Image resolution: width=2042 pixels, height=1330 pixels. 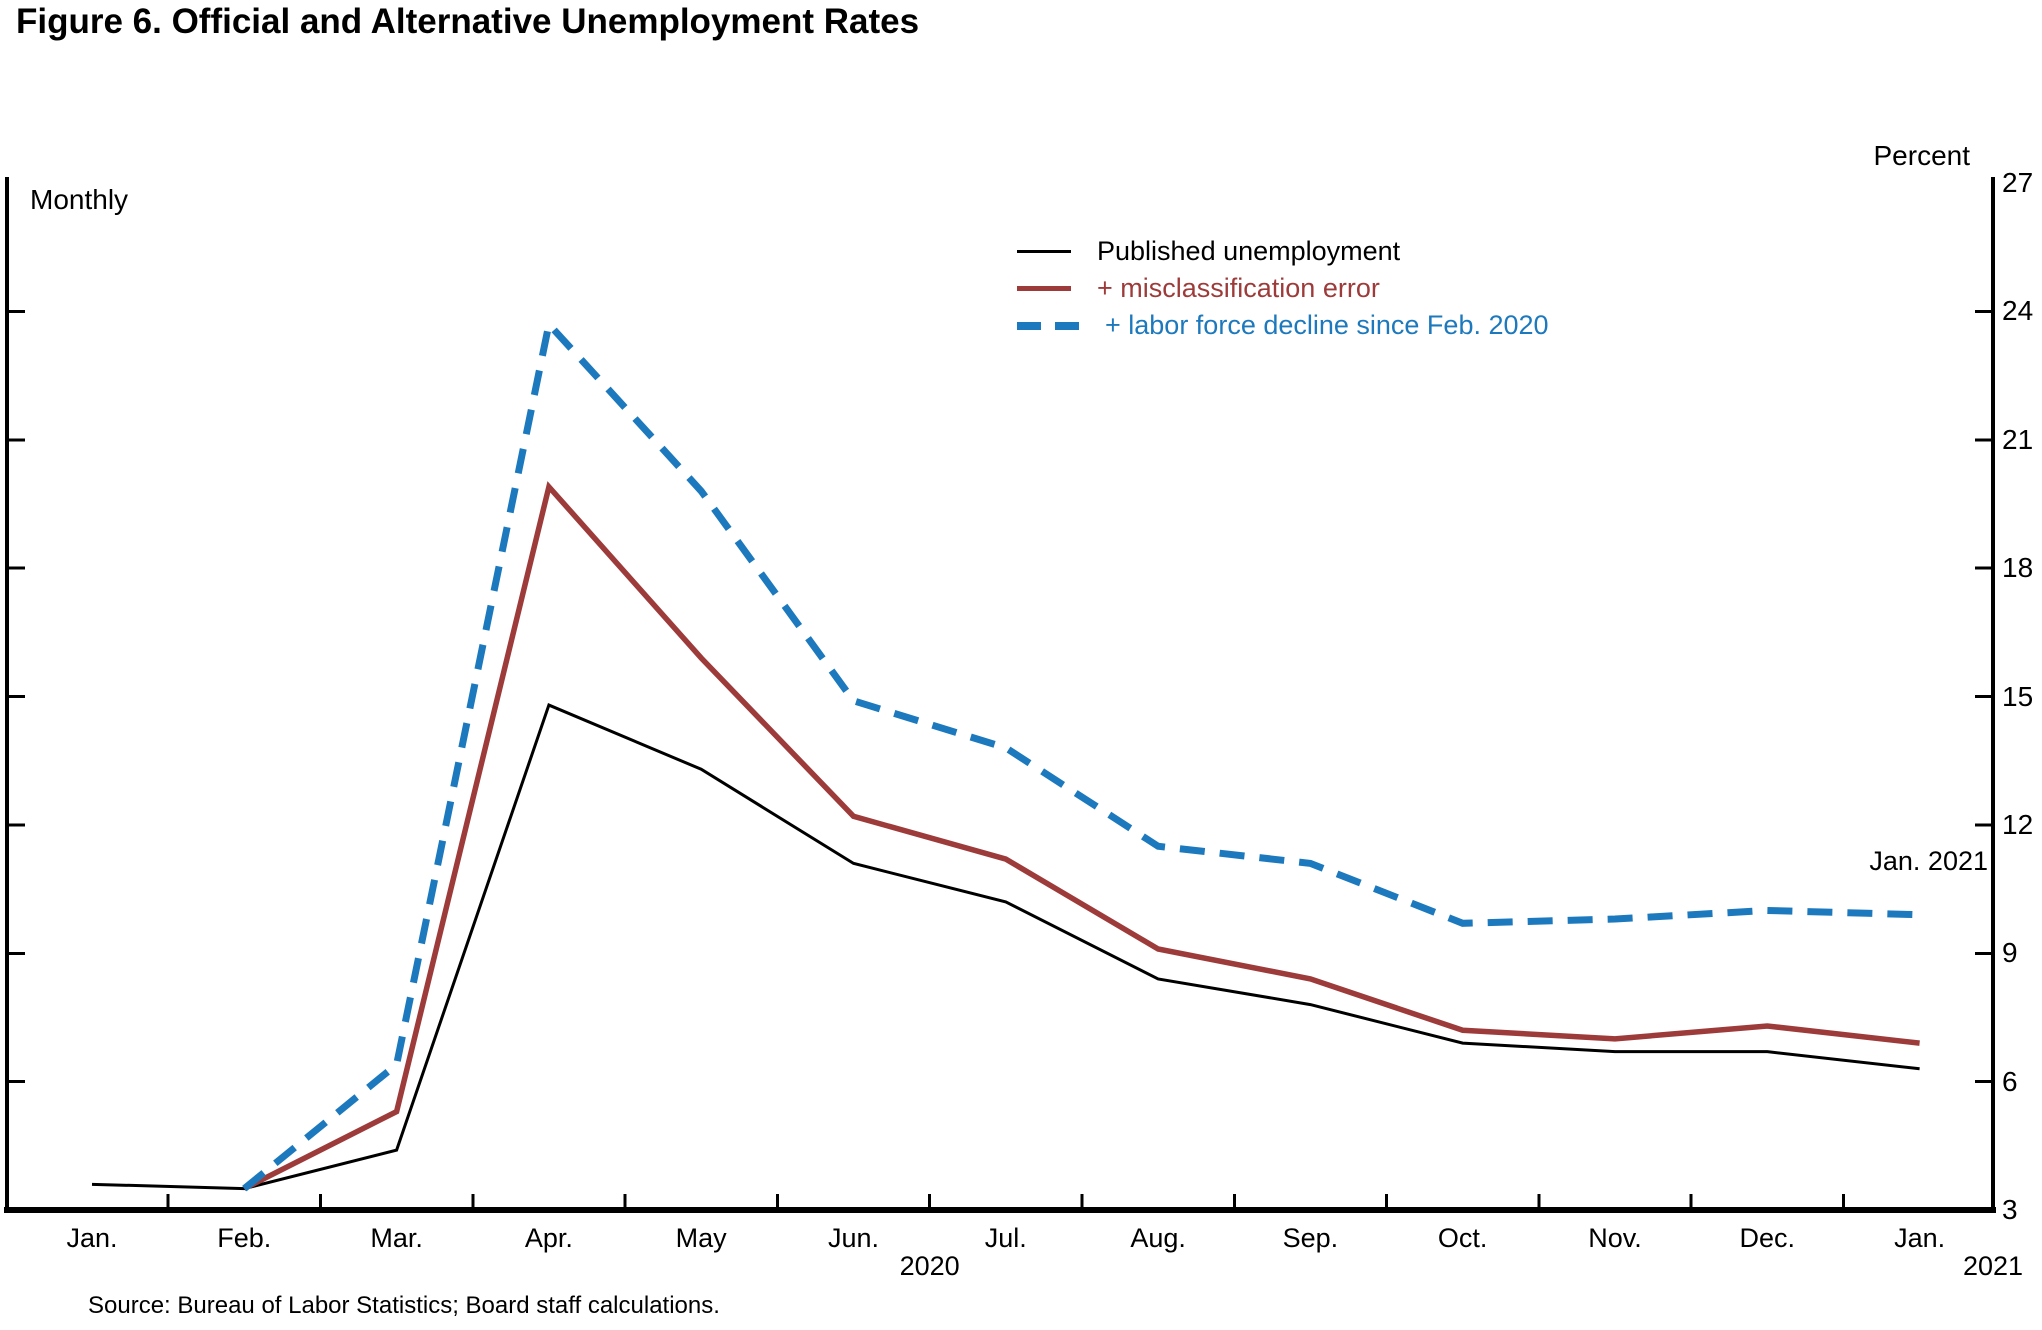 I want to click on legend-line-sample-labor-force, so click(x=1048, y=325).